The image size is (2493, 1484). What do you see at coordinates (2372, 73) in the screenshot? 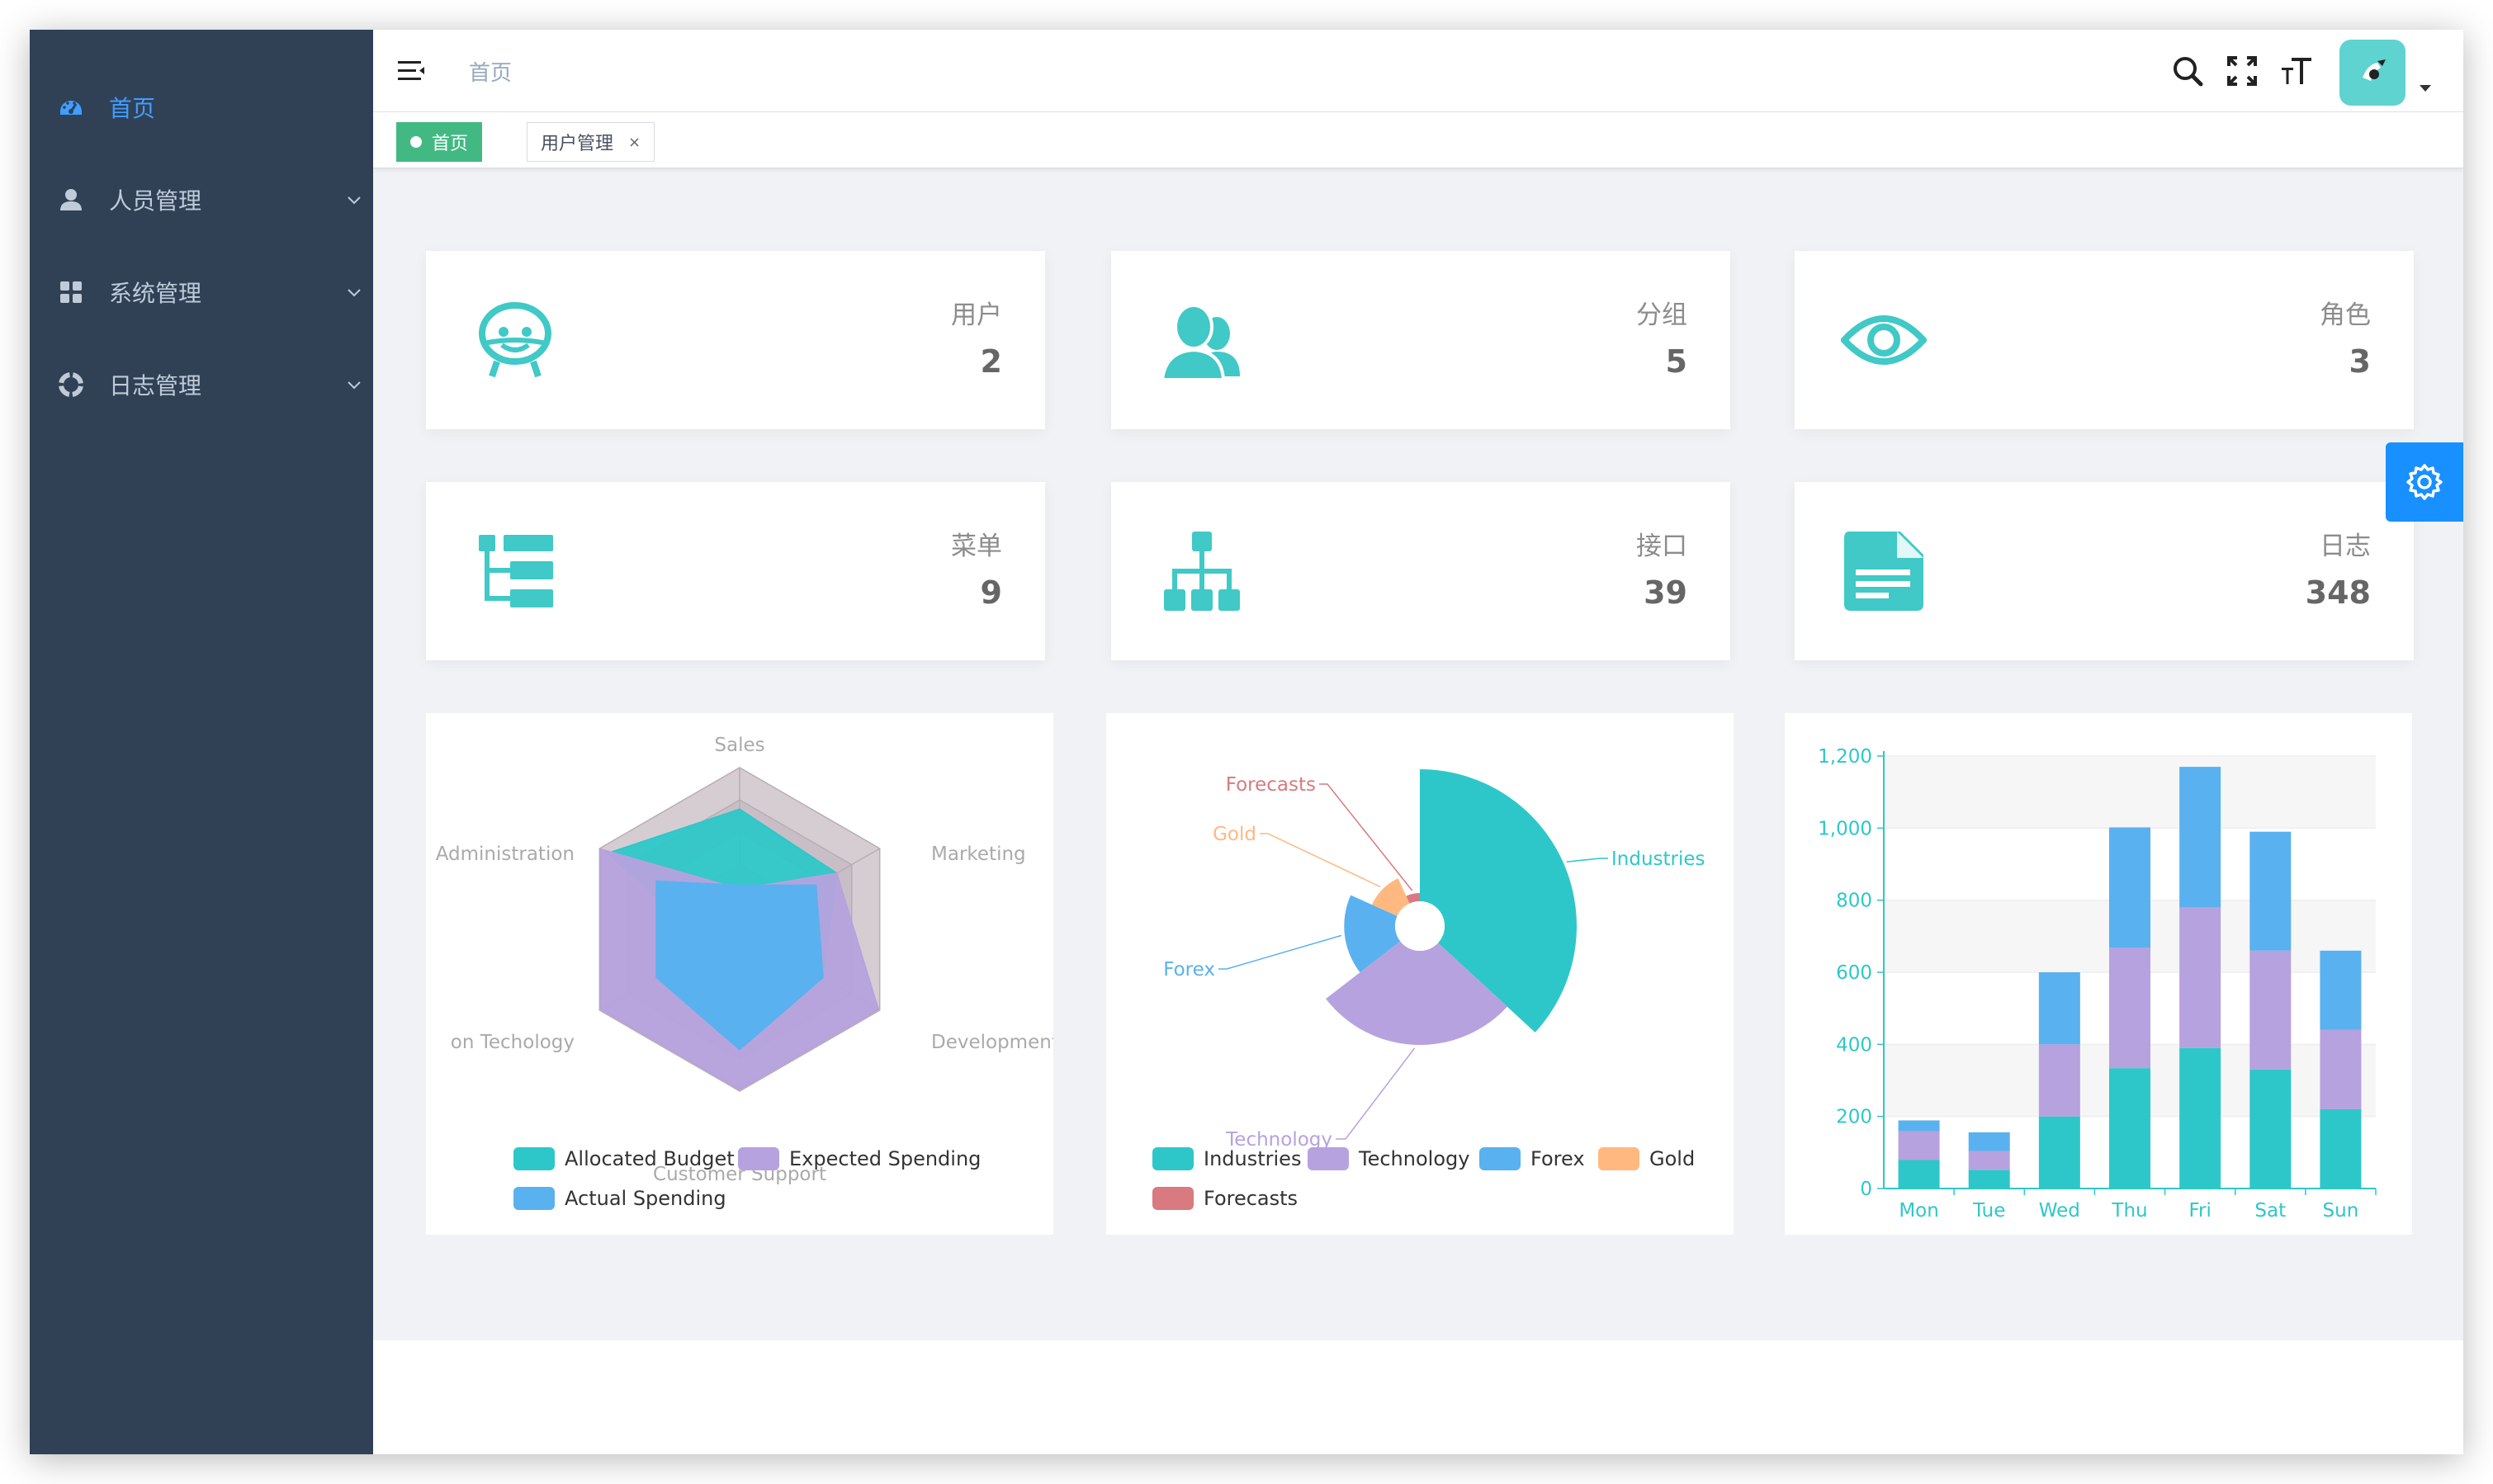
I see `avatar` at bounding box center [2372, 73].